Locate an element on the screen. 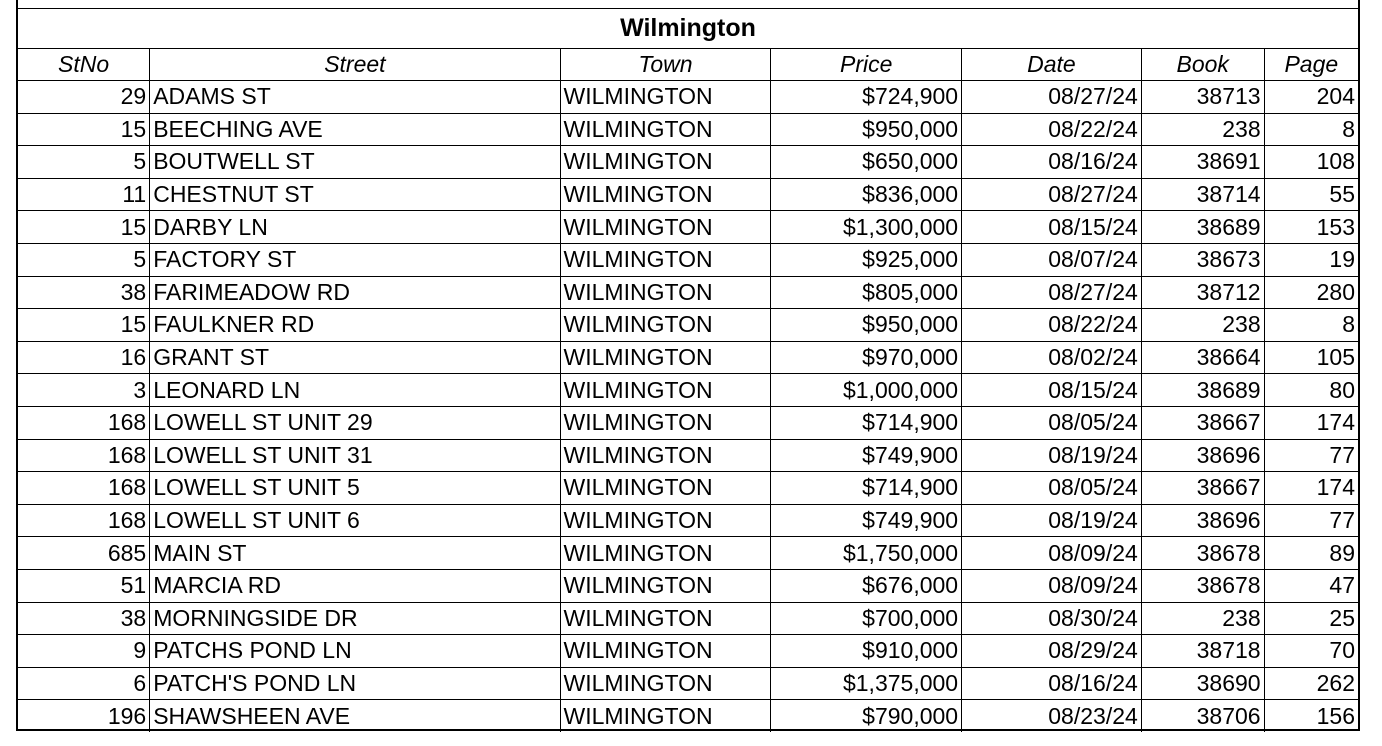  cell-book: 38667 is located at coordinates (1203, 423).